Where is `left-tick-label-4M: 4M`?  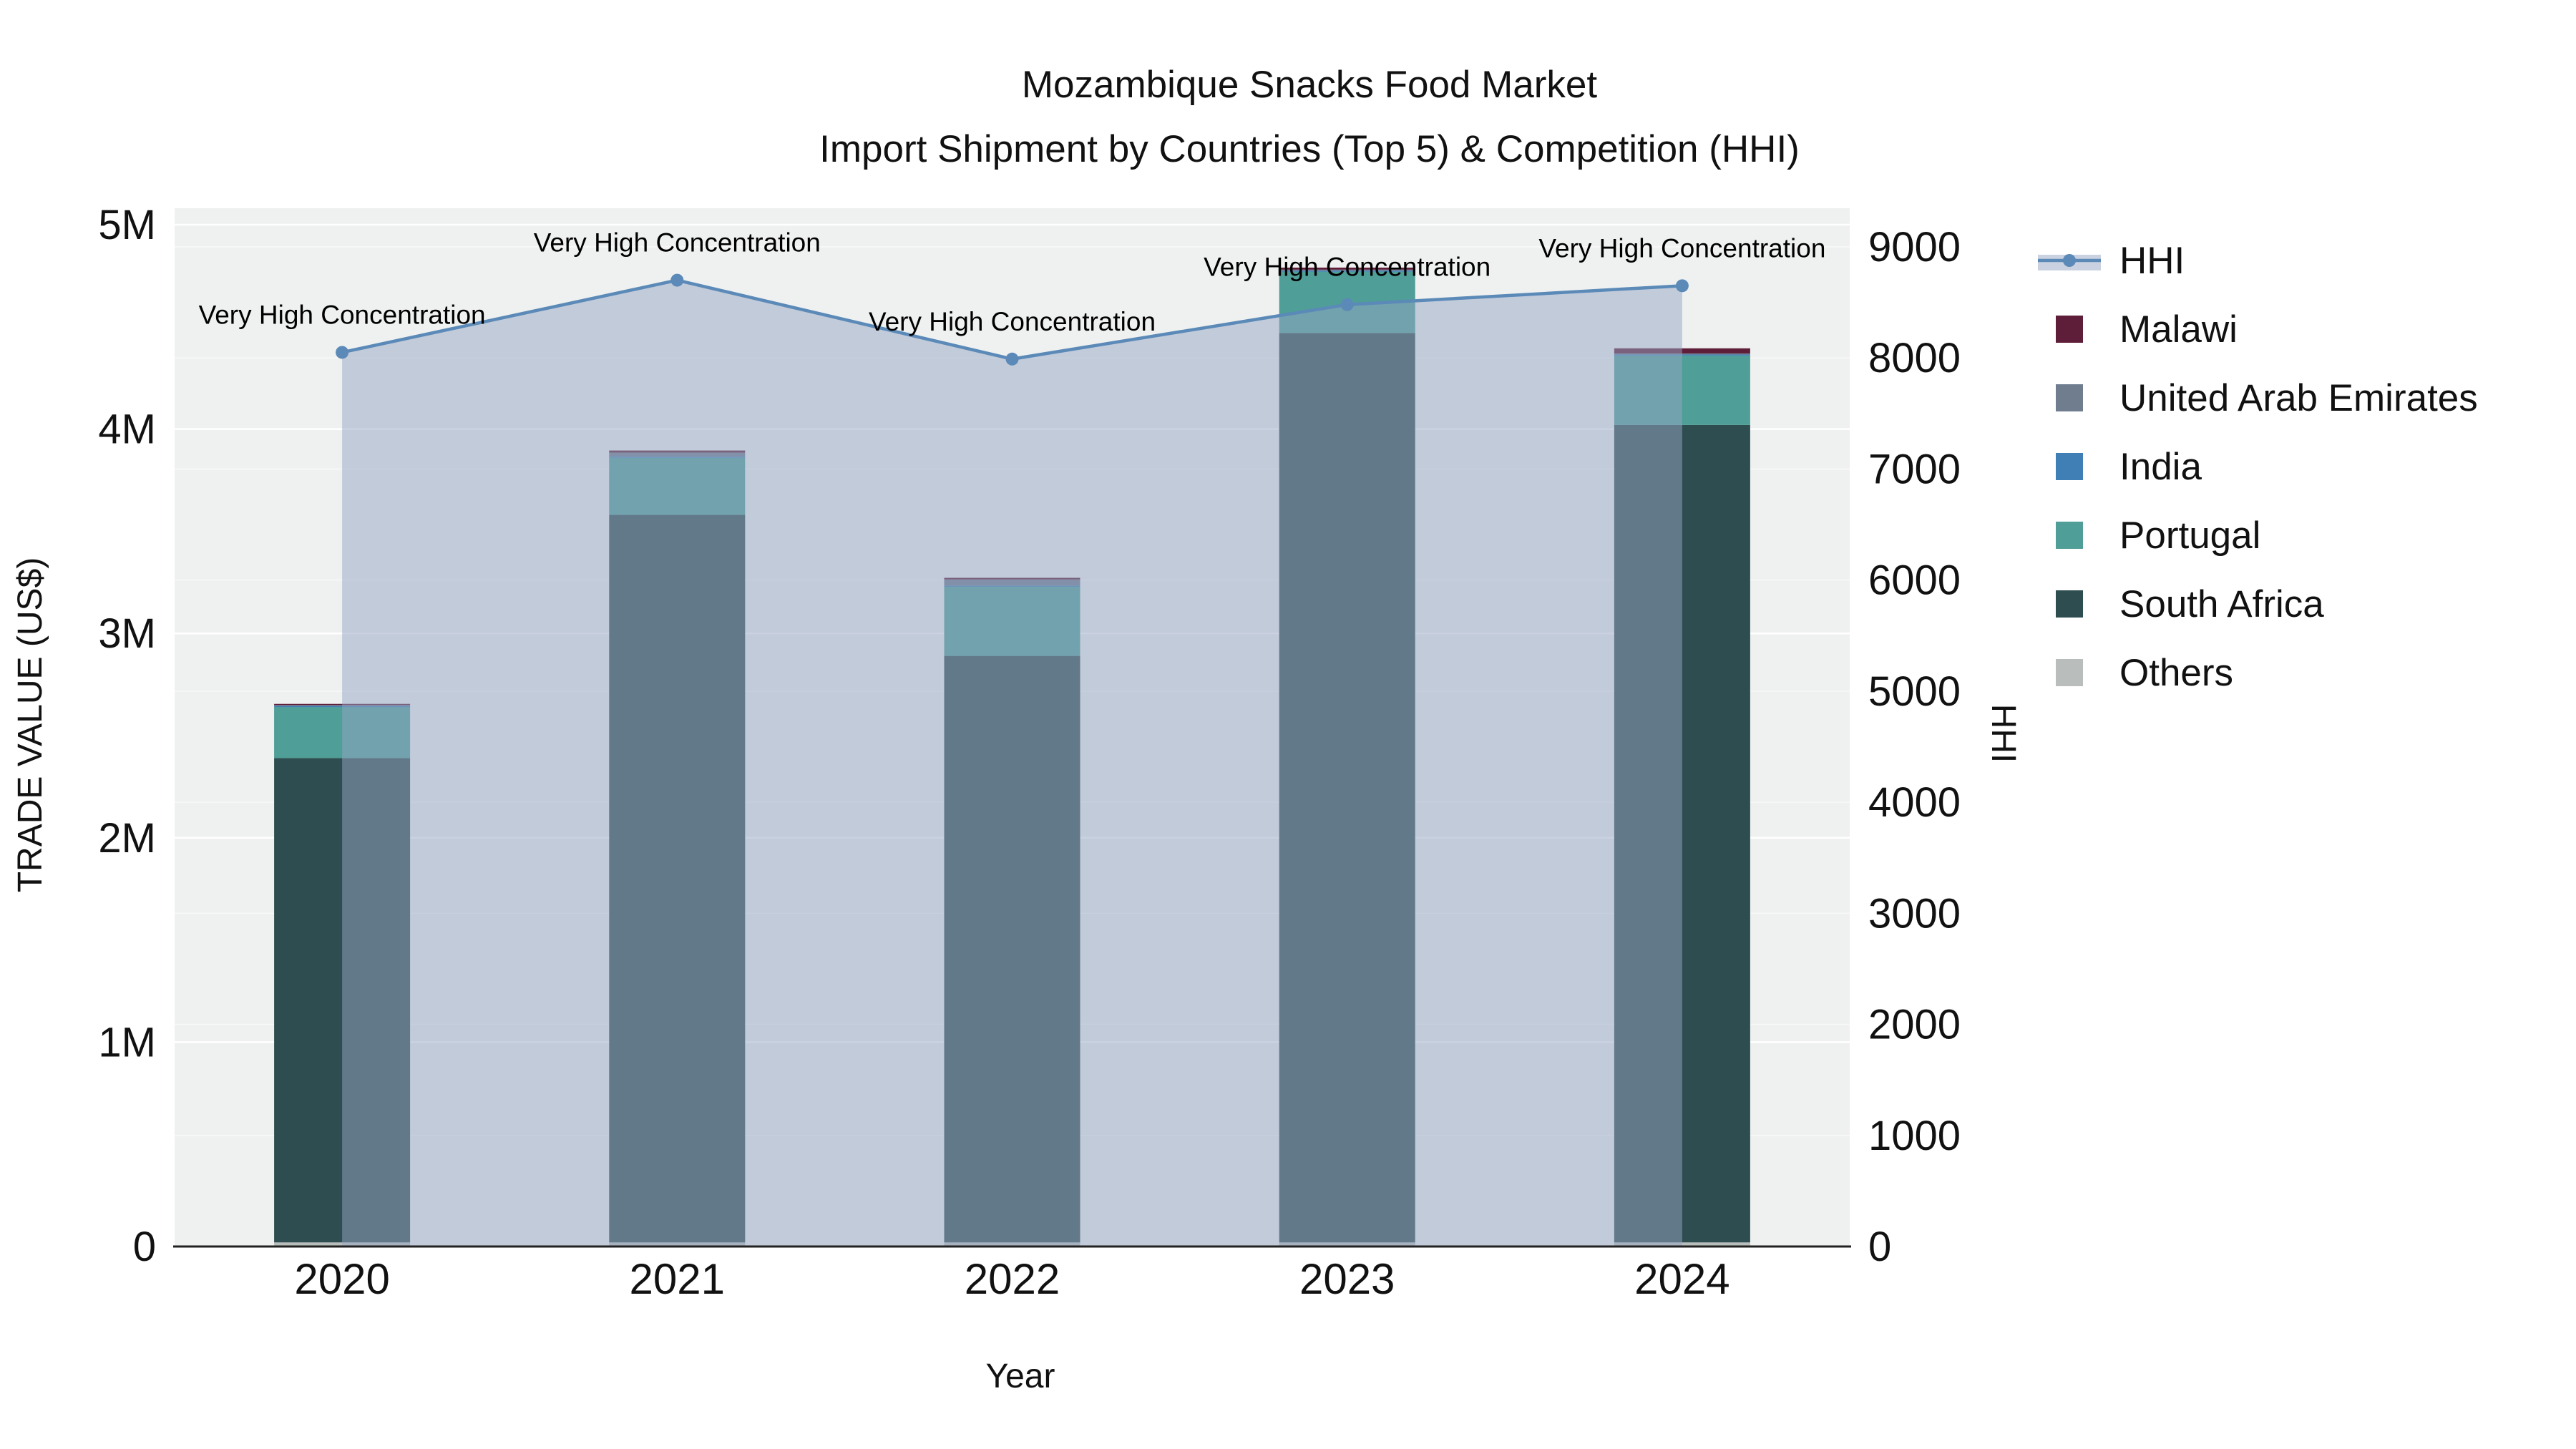
left-tick-label-4M: 4M is located at coordinates (127, 429).